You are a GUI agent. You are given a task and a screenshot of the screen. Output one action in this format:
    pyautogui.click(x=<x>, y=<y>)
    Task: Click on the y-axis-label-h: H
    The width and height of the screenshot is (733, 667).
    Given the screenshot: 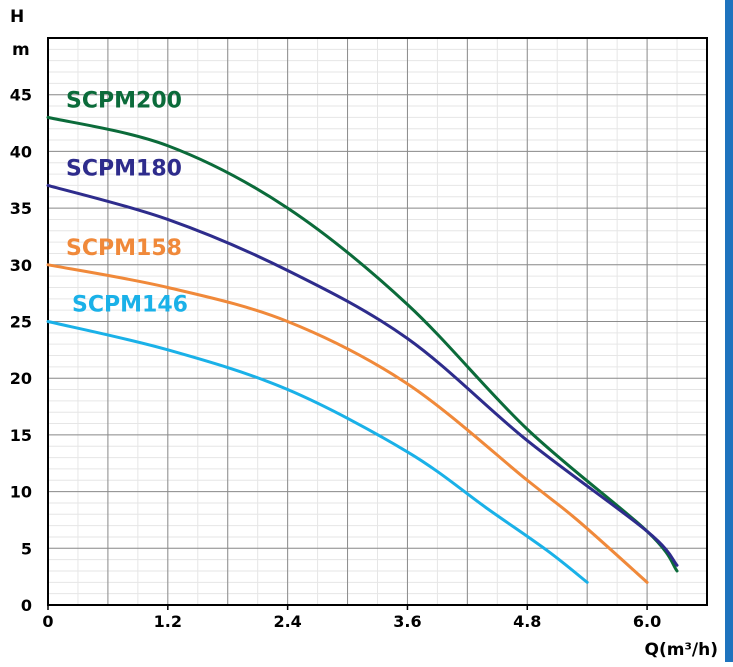 What is the action you would take?
    pyautogui.click(x=17, y=17)
    